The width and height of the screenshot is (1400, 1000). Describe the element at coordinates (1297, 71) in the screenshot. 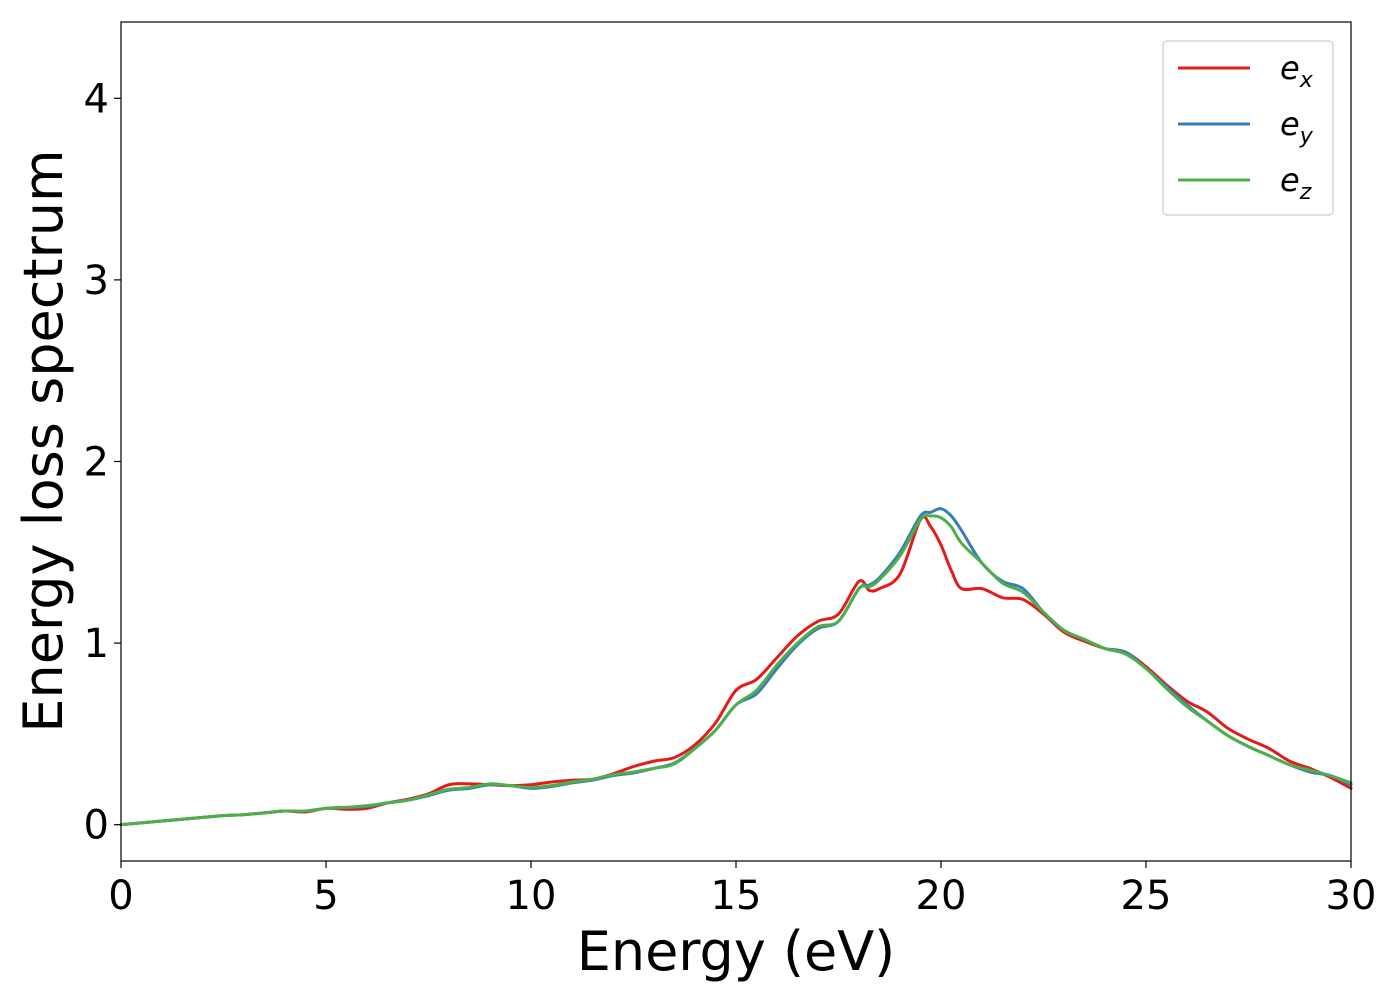

I see `legend-label-e-x: ex` at that location.